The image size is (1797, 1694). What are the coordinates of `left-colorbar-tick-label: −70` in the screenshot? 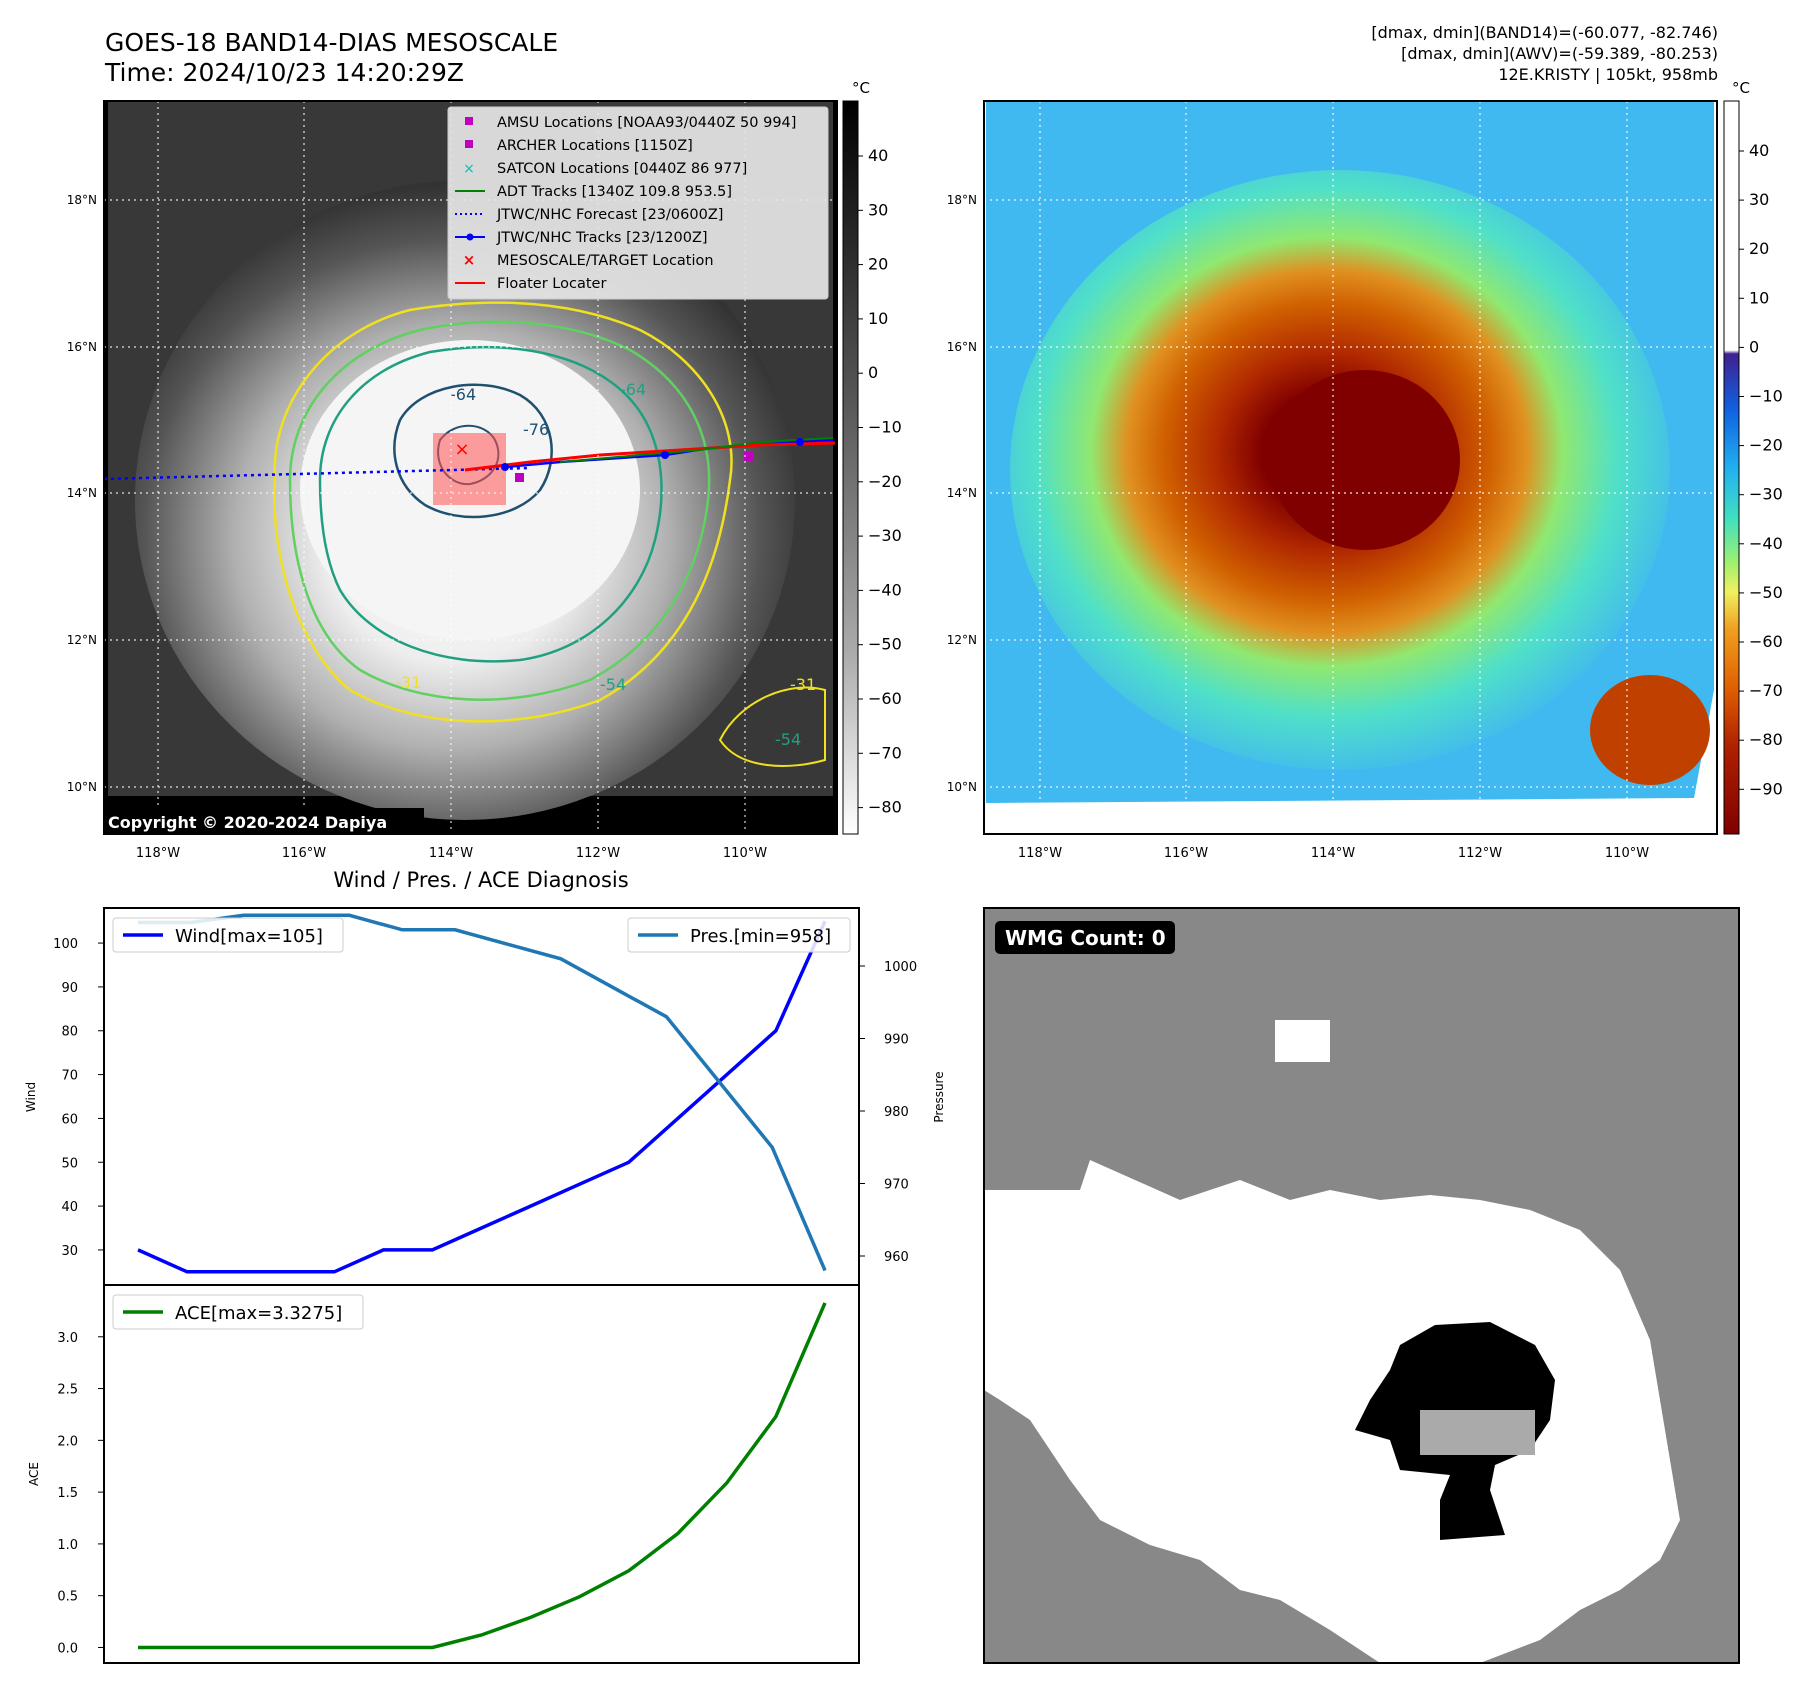 It's located at (885, 752).